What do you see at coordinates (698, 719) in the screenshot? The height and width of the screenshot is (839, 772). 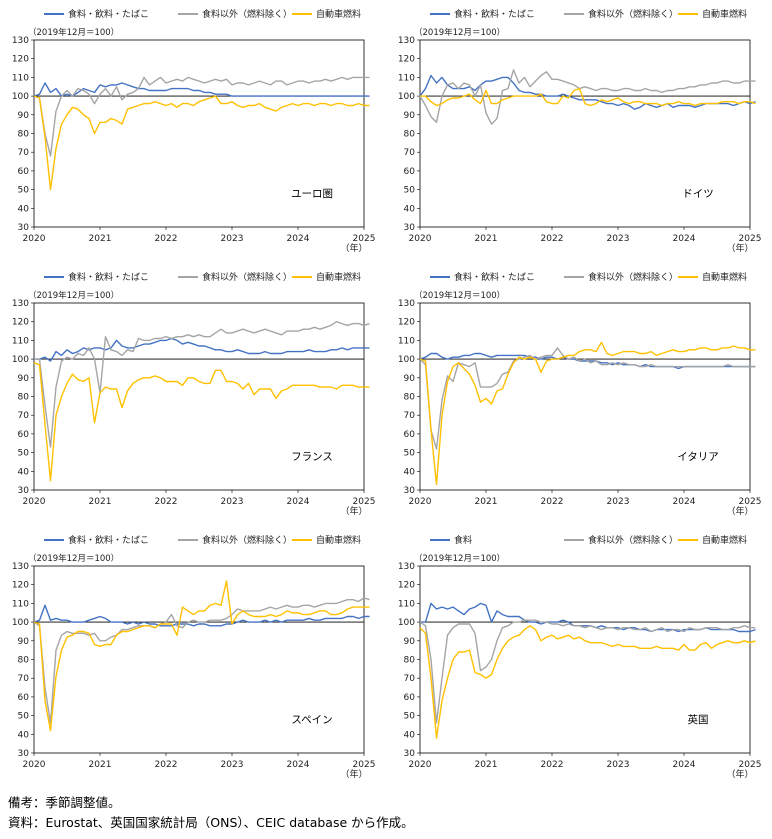 I see `country-label: 英国` at bounding box center [698, 719].